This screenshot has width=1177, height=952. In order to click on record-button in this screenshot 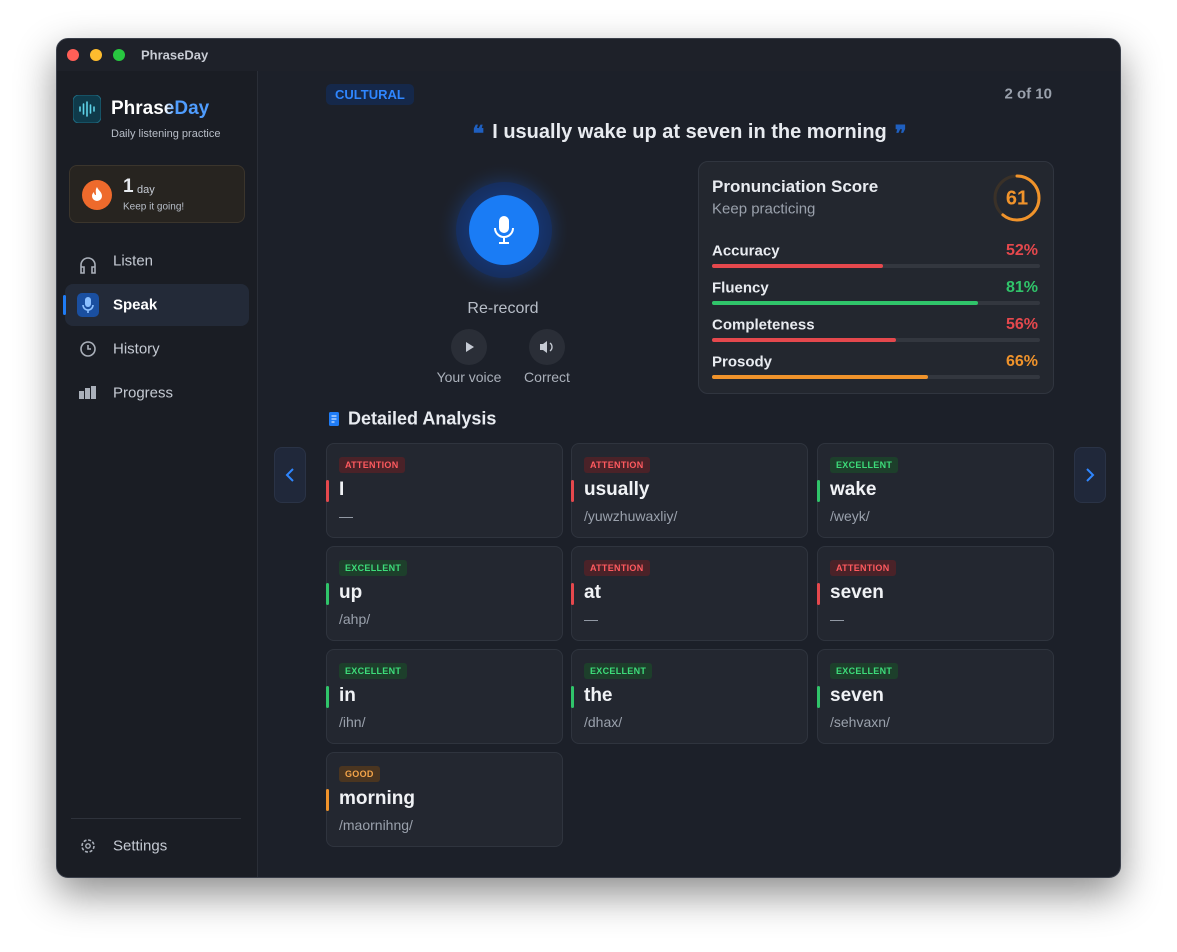, I will do `click(504, 230)`.